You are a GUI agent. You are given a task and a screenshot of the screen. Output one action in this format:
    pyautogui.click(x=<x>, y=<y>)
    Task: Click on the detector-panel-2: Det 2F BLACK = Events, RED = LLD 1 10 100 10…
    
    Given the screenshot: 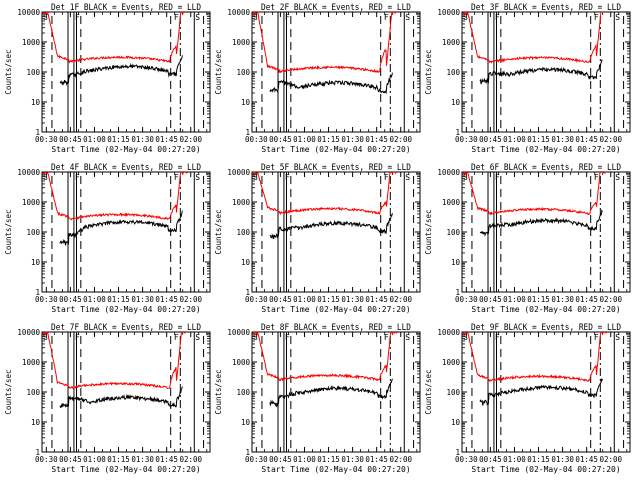 What is the action you would take?
    pyautogui.click(x=317, y=78)
    